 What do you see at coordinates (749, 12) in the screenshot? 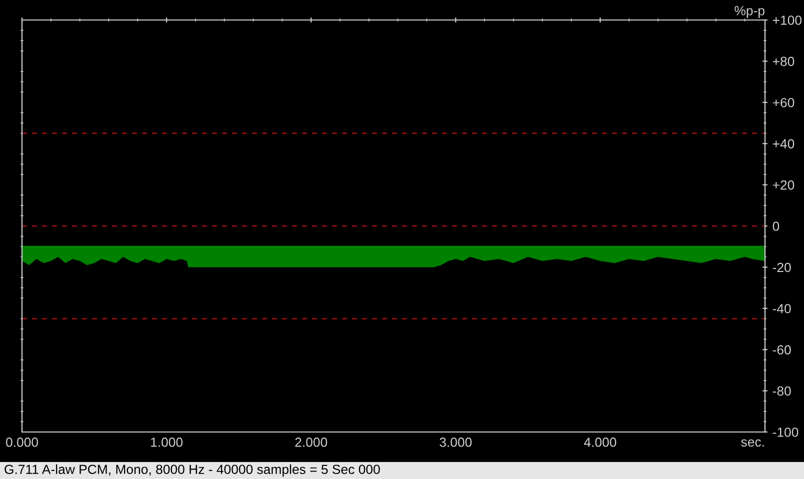
I see `y-axis-title: %p-p` at bounding box center [749, 12].